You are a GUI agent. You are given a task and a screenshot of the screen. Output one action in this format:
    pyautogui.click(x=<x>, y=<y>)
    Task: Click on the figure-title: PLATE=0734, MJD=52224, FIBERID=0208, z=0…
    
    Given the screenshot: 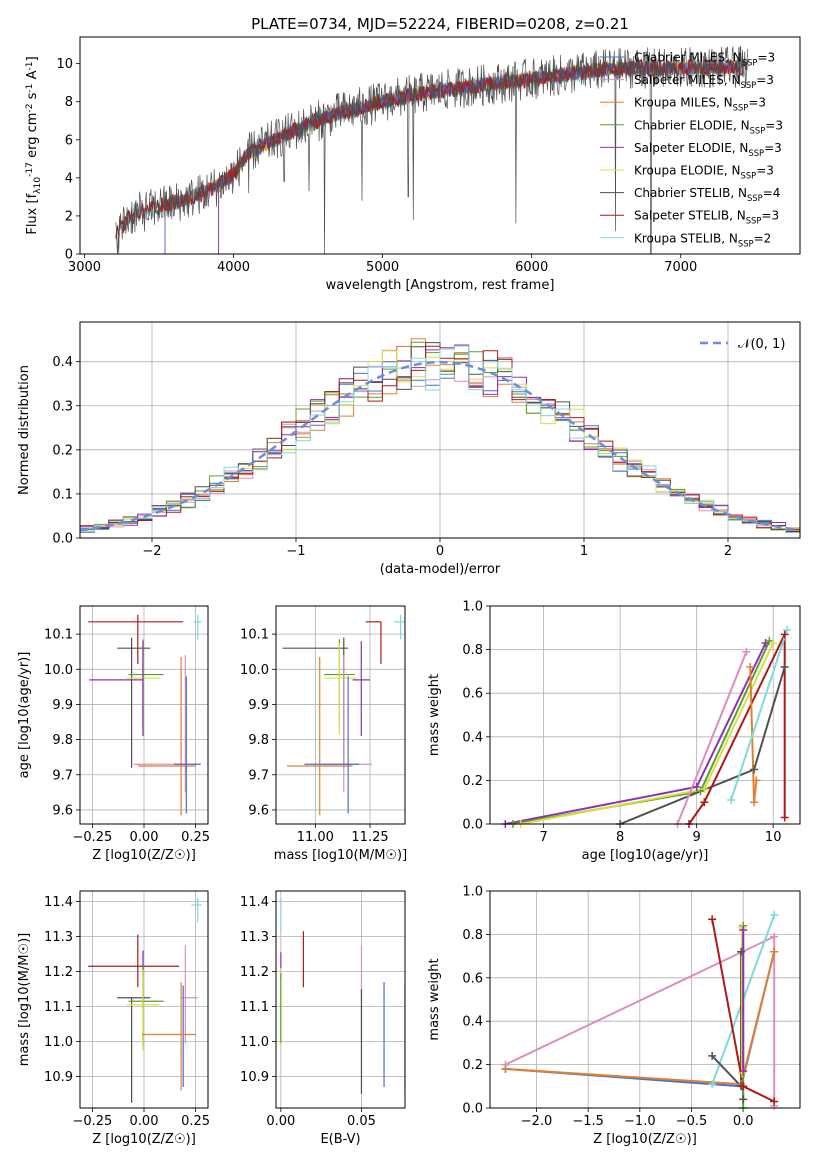 What is the action you would take?
    pyautogui.click(x=440, y=24)
    